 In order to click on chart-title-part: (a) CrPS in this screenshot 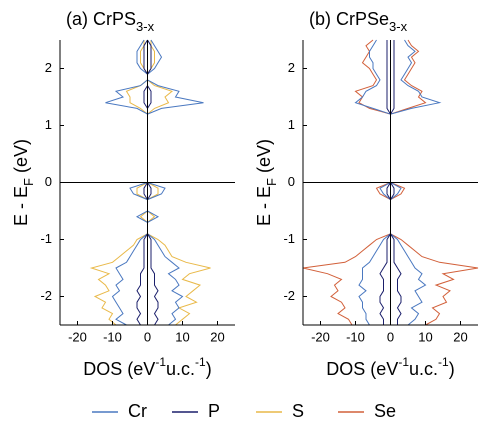, I will do `click(101, 19)`.